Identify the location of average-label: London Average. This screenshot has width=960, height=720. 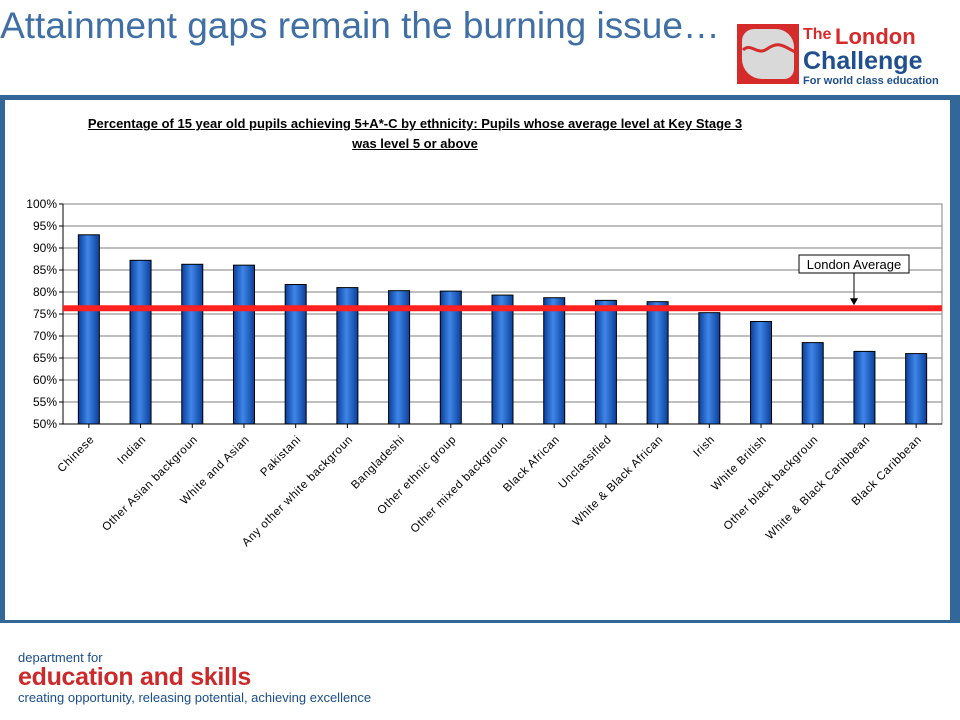
(854, 264).